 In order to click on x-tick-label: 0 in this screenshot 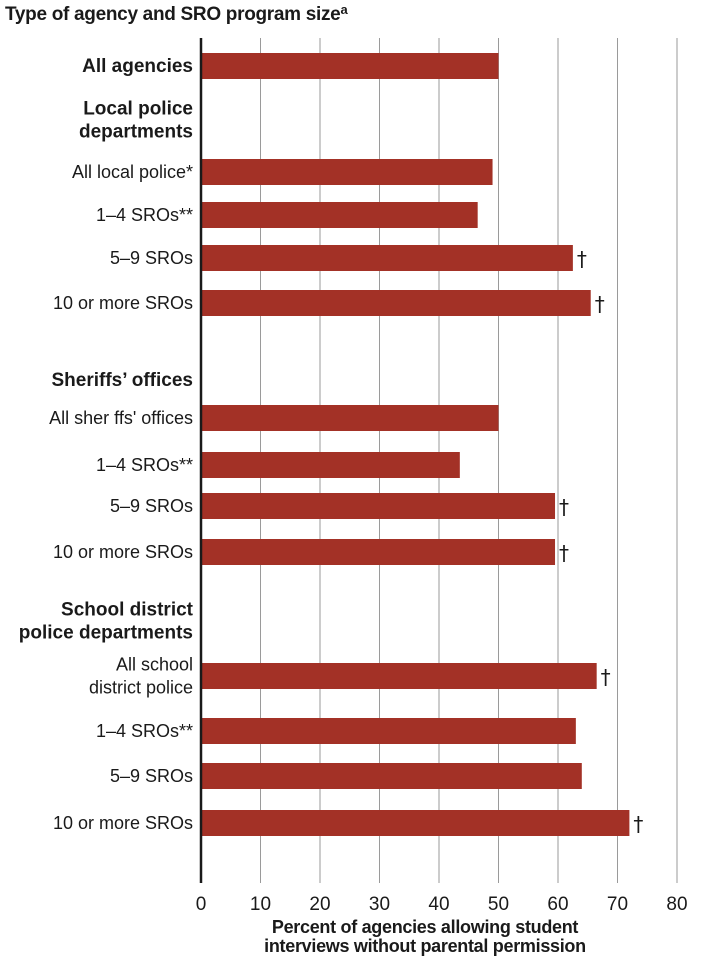, I will do `click(201, 904)`.